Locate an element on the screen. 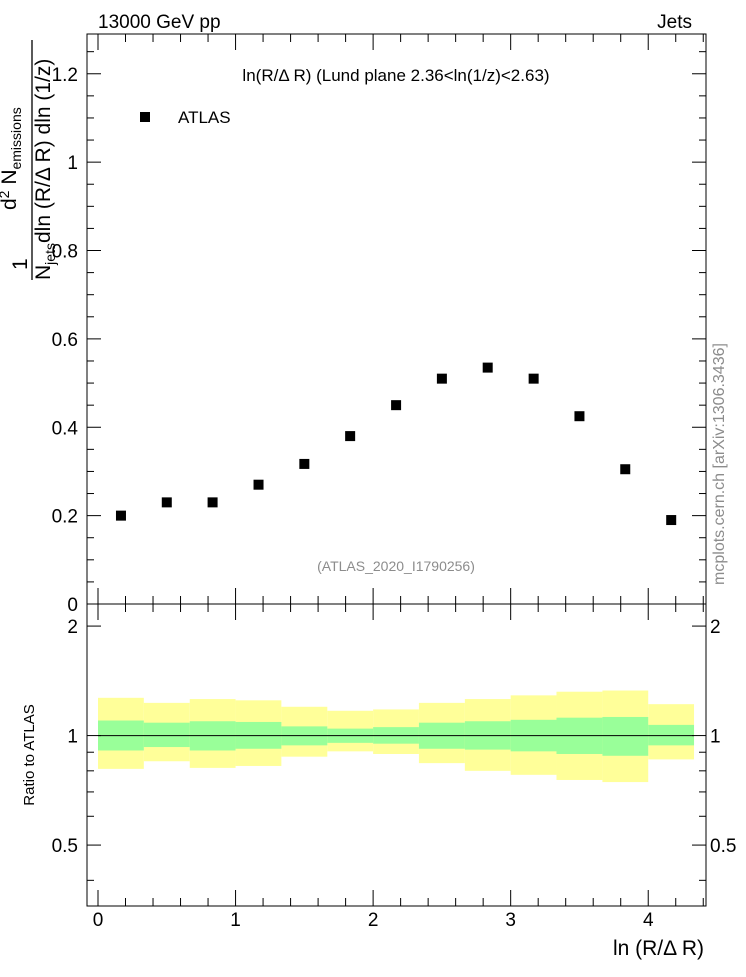  main-y-tick-labels: 0 0.2 0.4 0.6 0.8 1 1.2 is located at coordinates (65, 340).